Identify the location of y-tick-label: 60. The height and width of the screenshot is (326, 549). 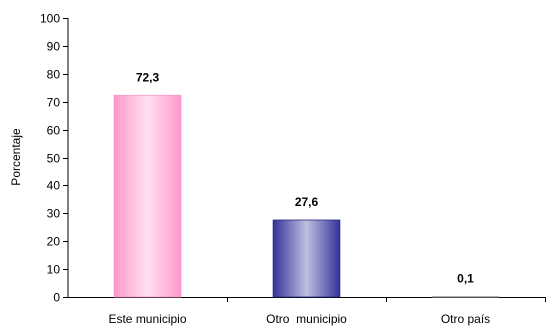
(54, 131).